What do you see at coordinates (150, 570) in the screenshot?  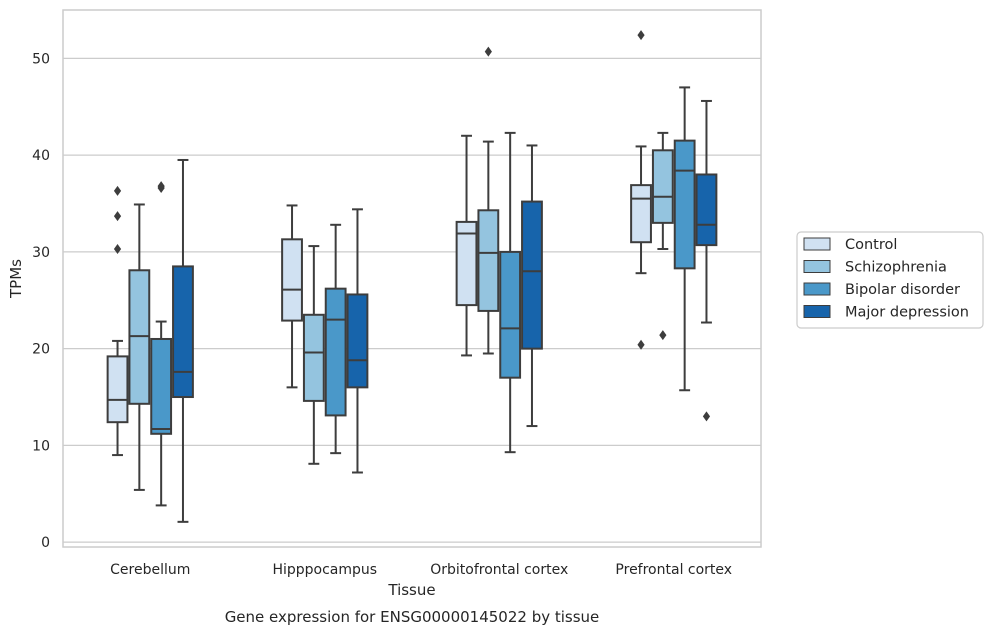 I see `x-tick-label: Cerebellum` at bounding box center [150, 570].